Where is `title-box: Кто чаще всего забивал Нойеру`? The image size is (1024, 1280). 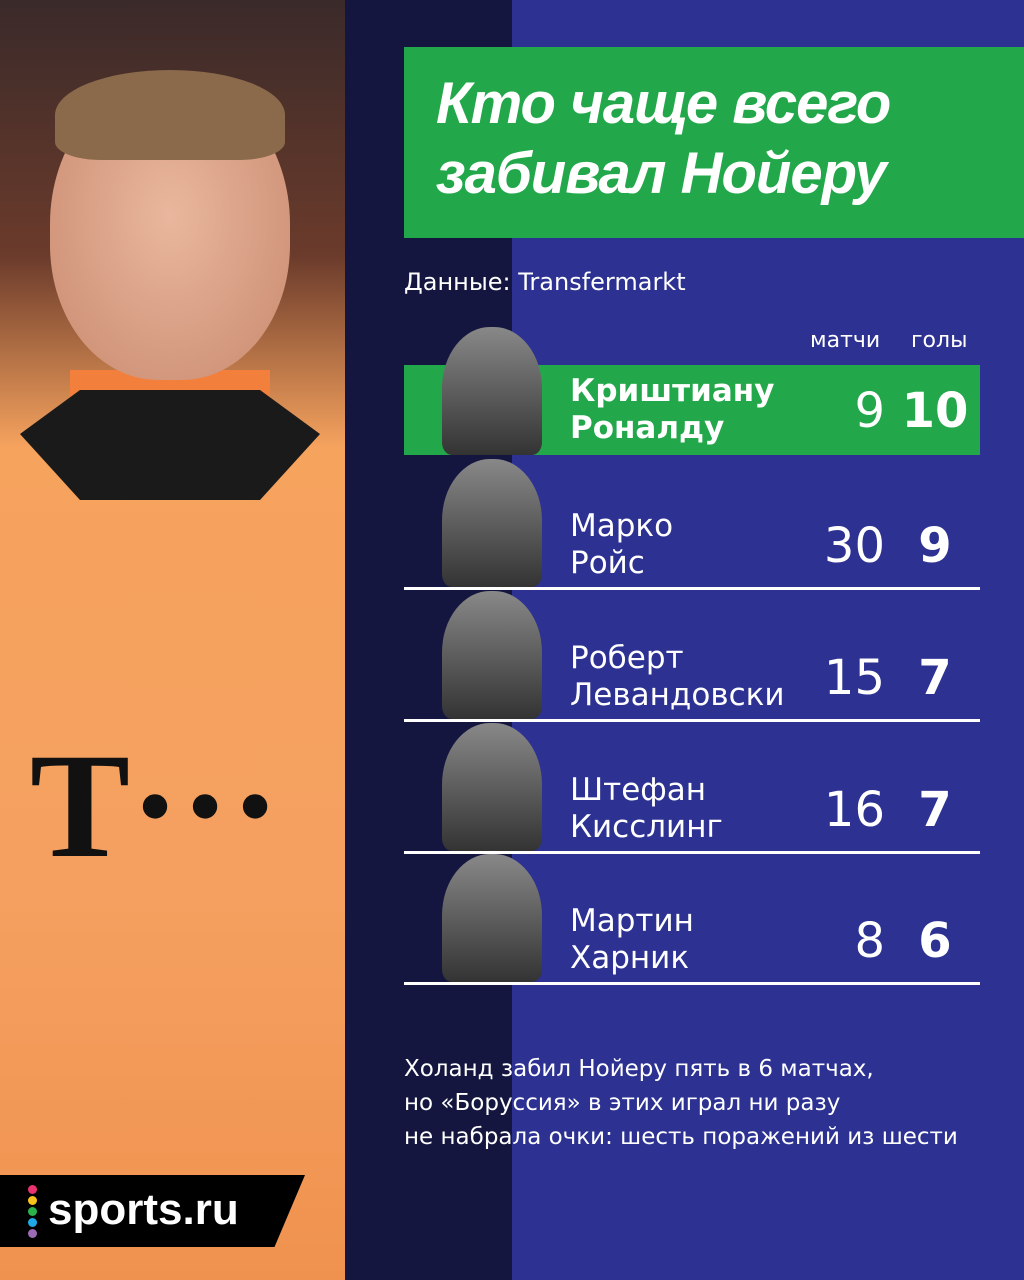
title-box: Кто чаще всего забивал Нойеру is located at coordinates (714, 142).